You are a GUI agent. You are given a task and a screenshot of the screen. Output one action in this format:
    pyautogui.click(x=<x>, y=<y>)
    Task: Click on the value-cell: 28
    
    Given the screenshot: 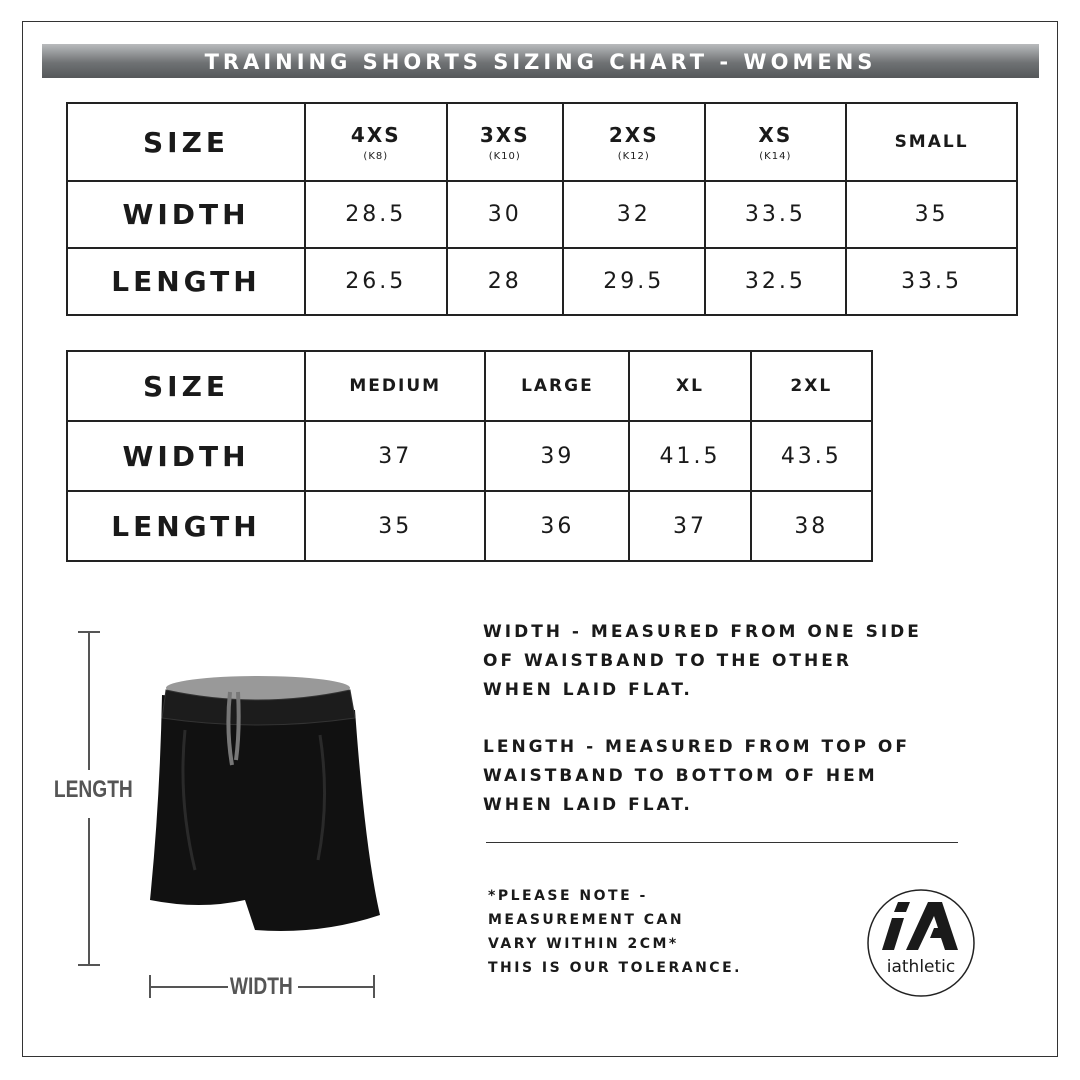 What is the action you would take?
    pyautogui.click(x=504, y=281)
    